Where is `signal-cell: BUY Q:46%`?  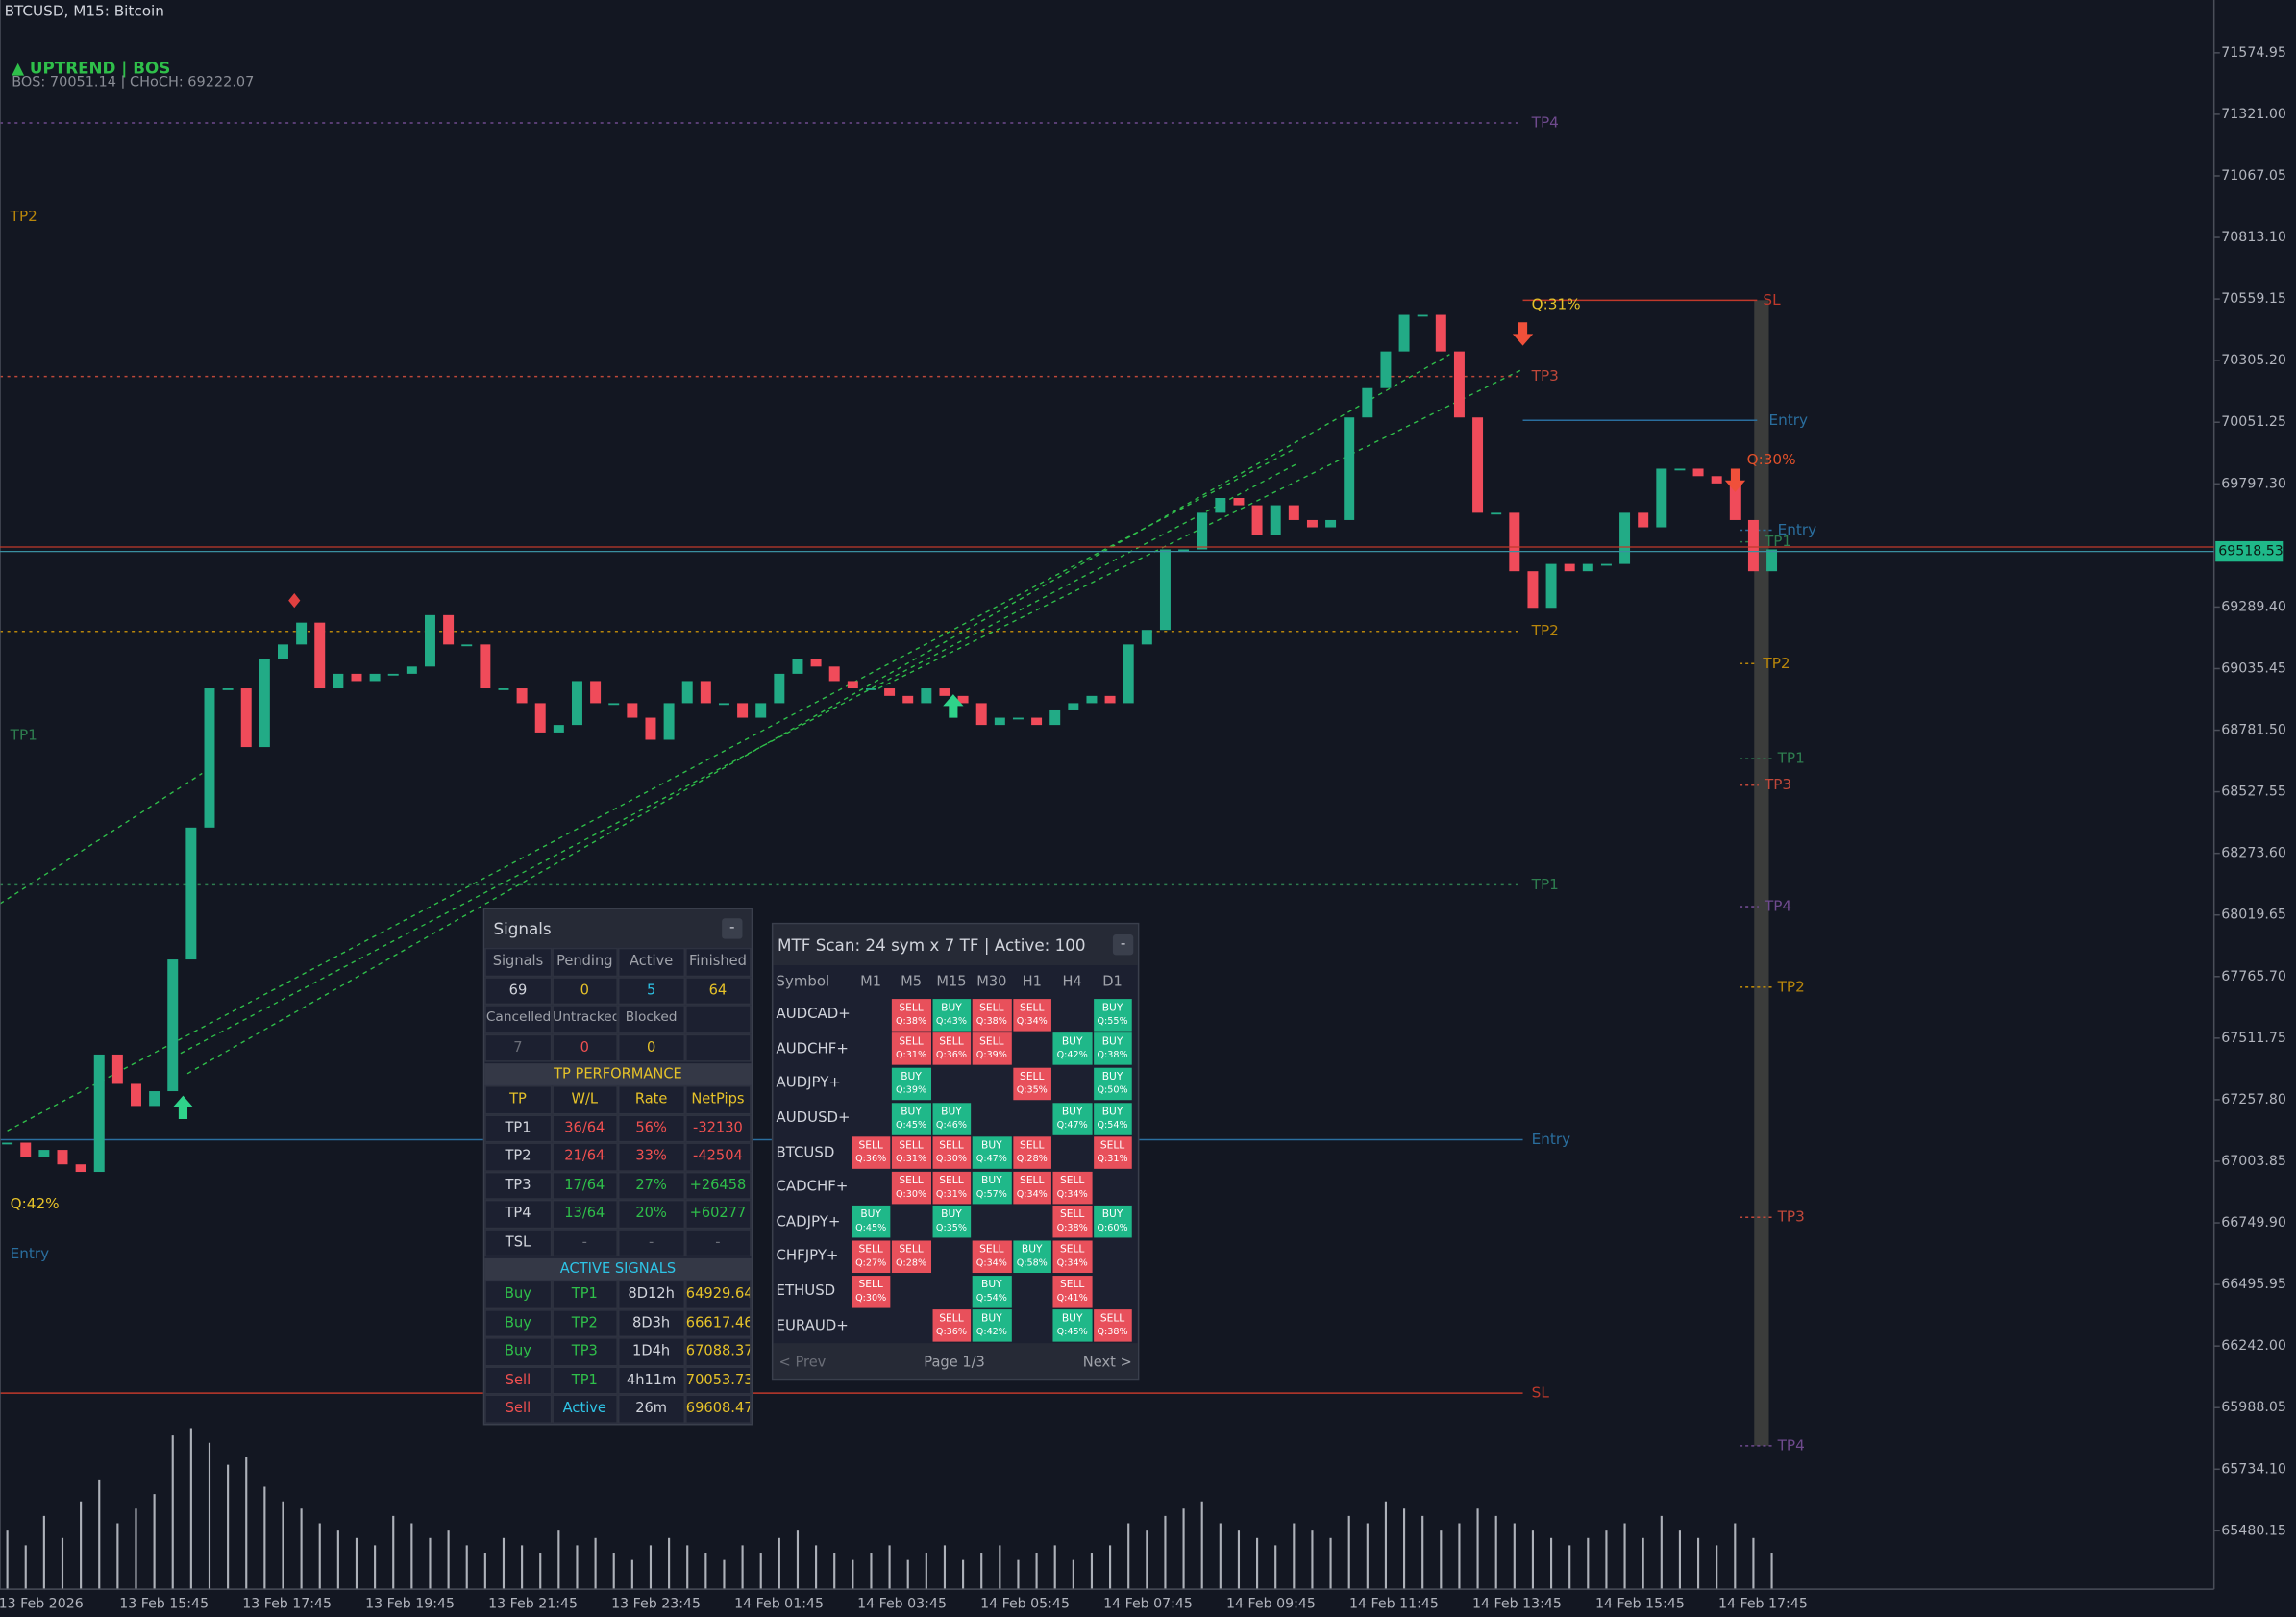
signal-cell: BUY Q:46% is located at coordinates (952, 1118).